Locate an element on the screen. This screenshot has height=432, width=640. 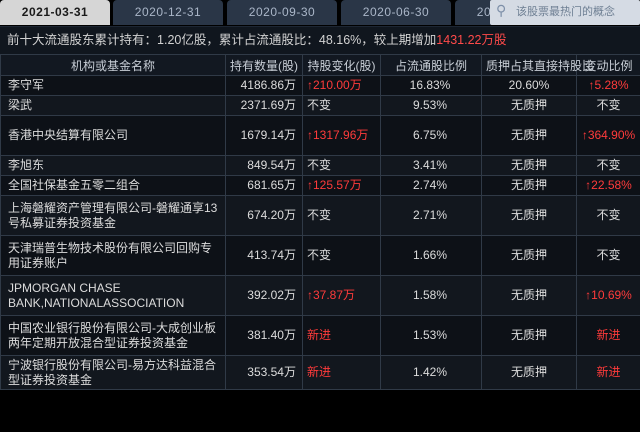
cell-change-pct: ↑5.28% is located at coordinates (608, 85).